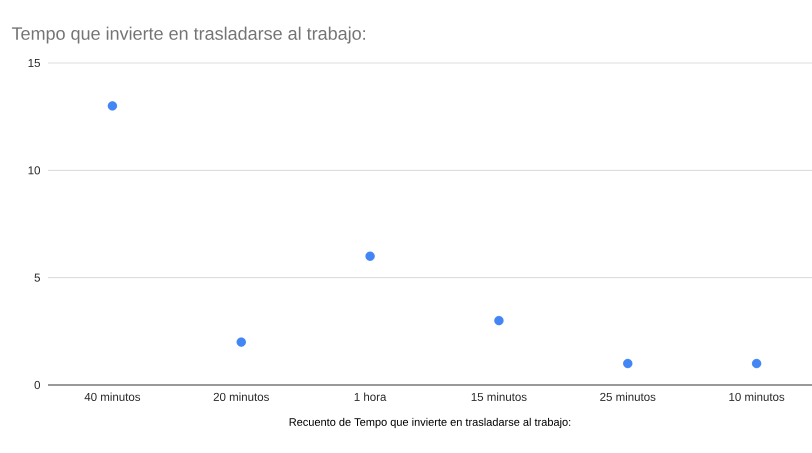 The width and height of the screenshot is (812, 453). I want to click on x-tick-label: 1 hora, so click(370, 396).